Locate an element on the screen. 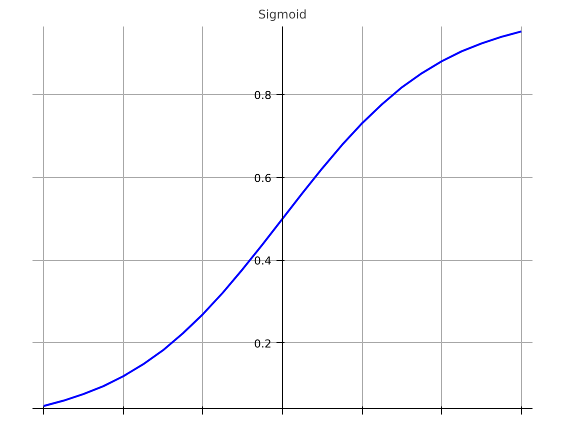  chart-title: Sigmoid is located at coordinates (282, 15).